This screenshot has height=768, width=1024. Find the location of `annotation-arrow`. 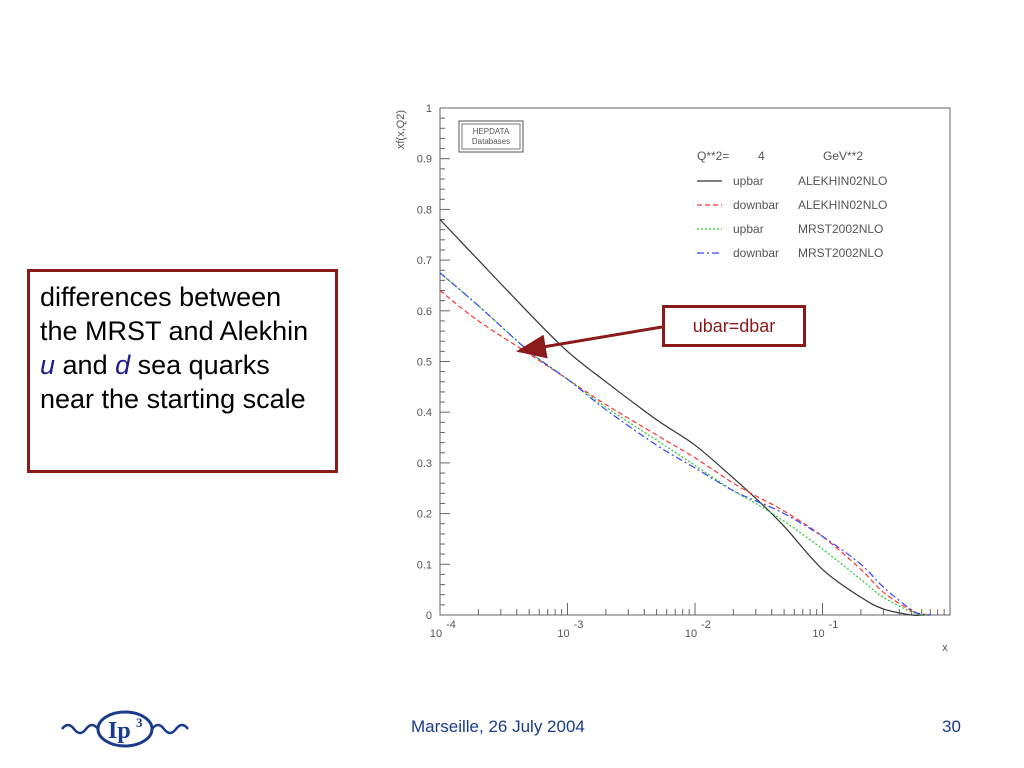

annotation-arrow is located at coordinates (589, 342).